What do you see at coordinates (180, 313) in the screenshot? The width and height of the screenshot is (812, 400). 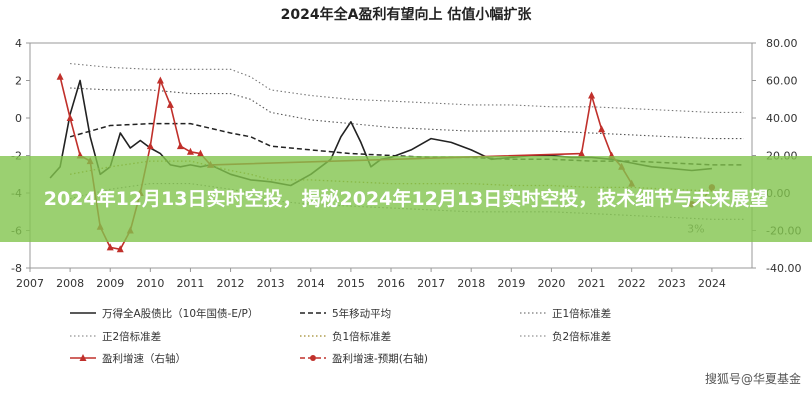 I see `legend-label: 万得全A股债比（10年国债-E/P）` at bounding box center [180, 313].